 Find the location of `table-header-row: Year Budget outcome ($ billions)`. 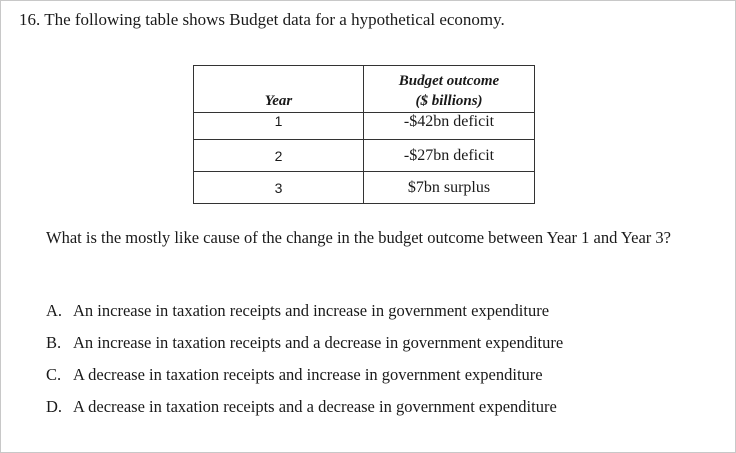

table-header-row: Year Budget outcome ($ billions) is located at coordinates (364, 89).